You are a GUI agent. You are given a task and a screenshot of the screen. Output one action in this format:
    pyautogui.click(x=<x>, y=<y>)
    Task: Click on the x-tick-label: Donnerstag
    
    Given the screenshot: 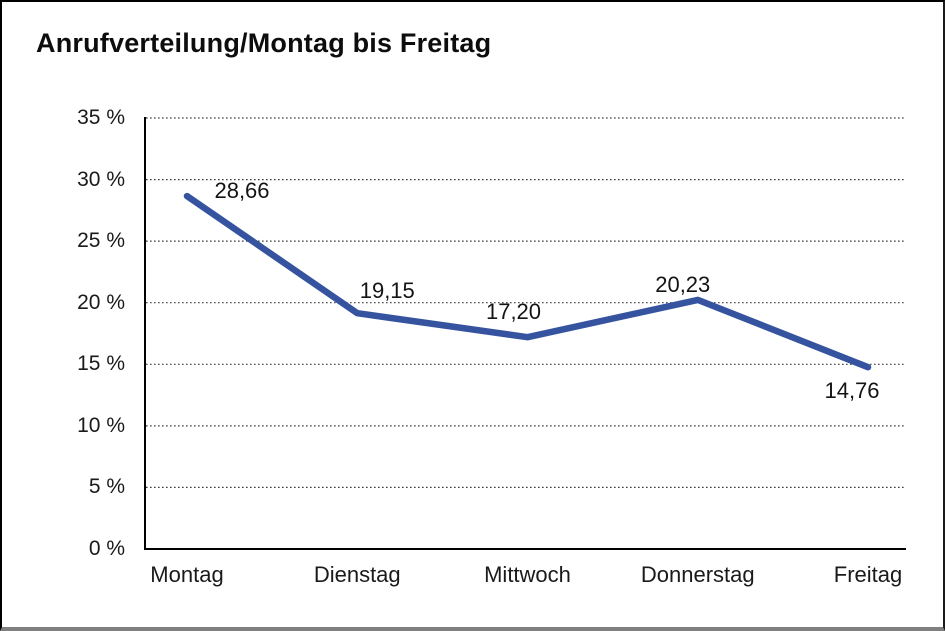 What is the action you would take?
    pyautogui.click(x=697, y=574)
    